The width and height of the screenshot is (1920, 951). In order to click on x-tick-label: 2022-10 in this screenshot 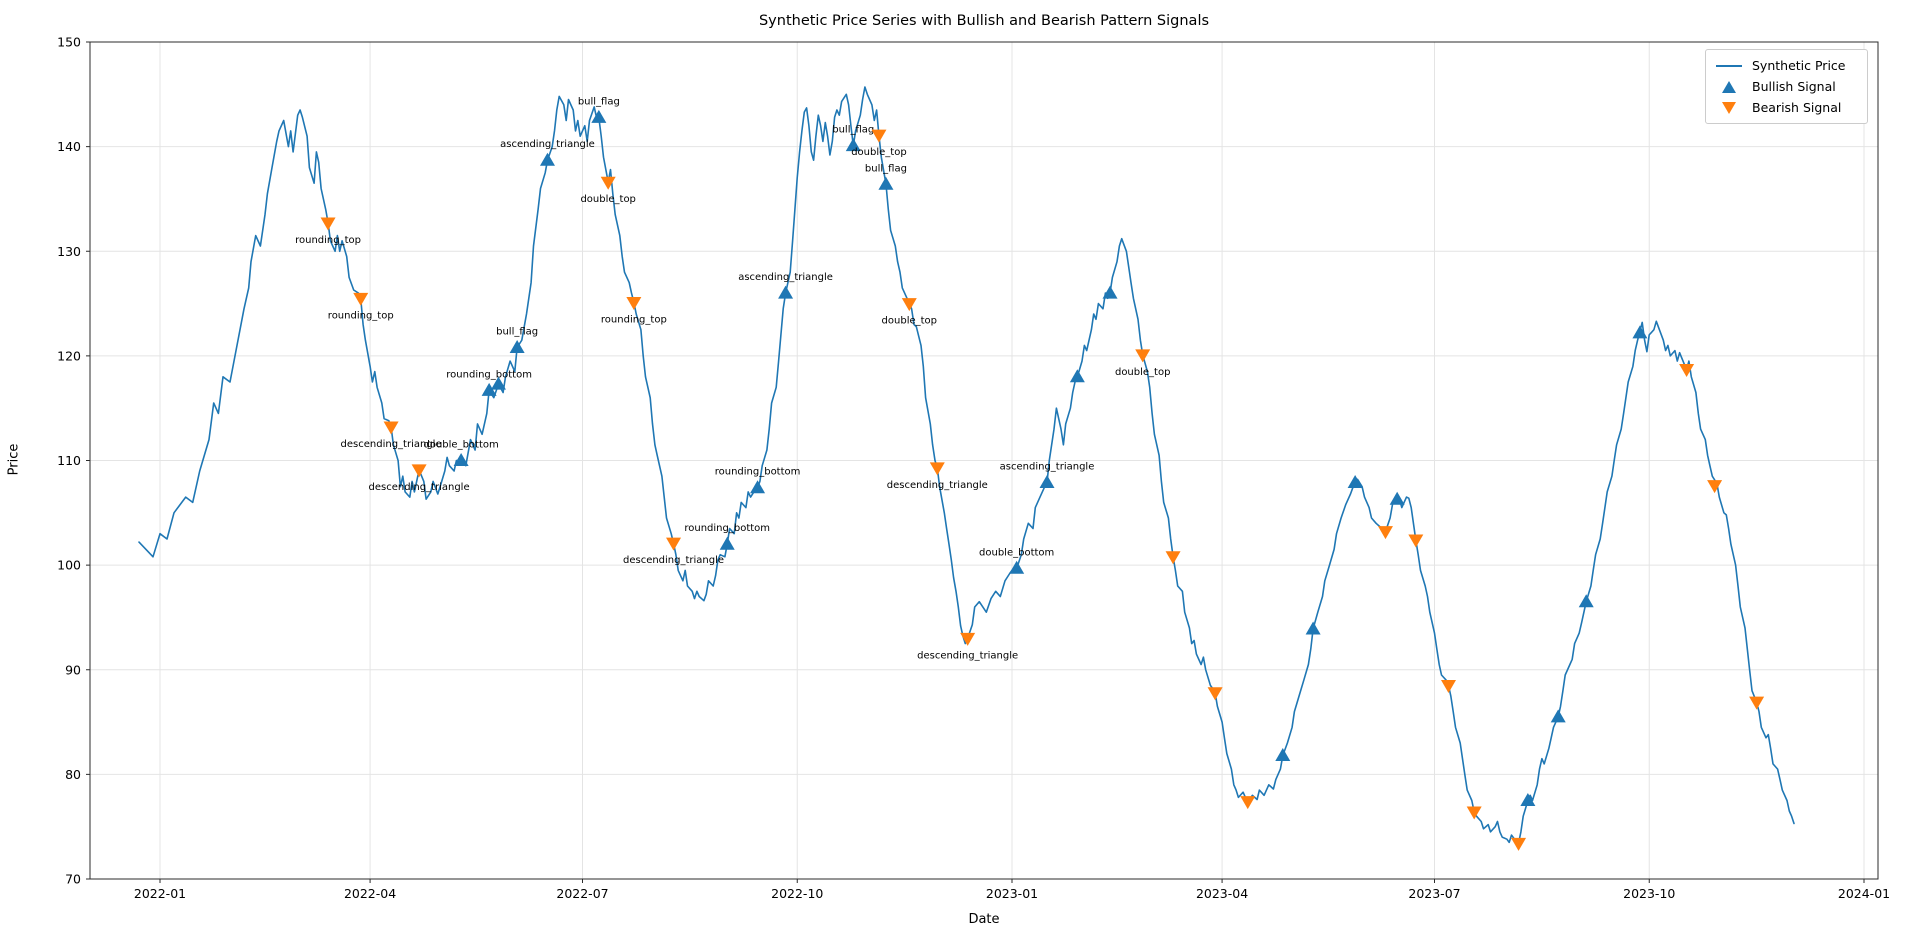, I will do `click(797, 893)`.